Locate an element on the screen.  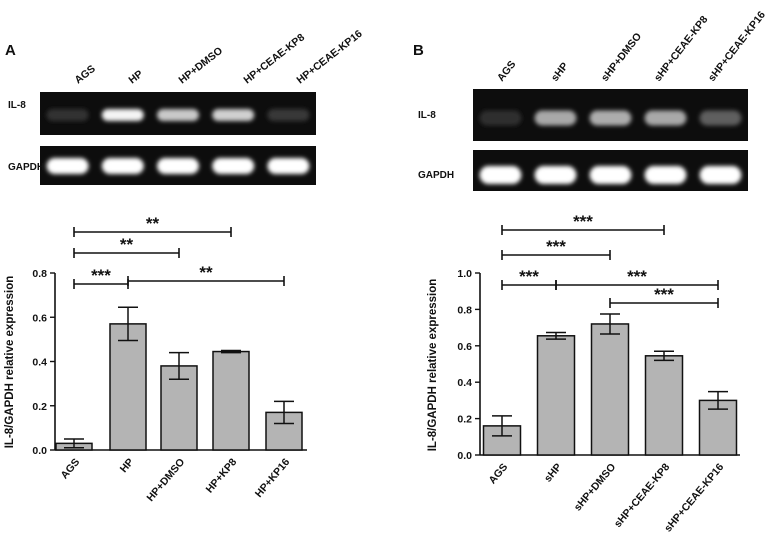
x-tick-label: sHP is located at coordinates (553, 472).